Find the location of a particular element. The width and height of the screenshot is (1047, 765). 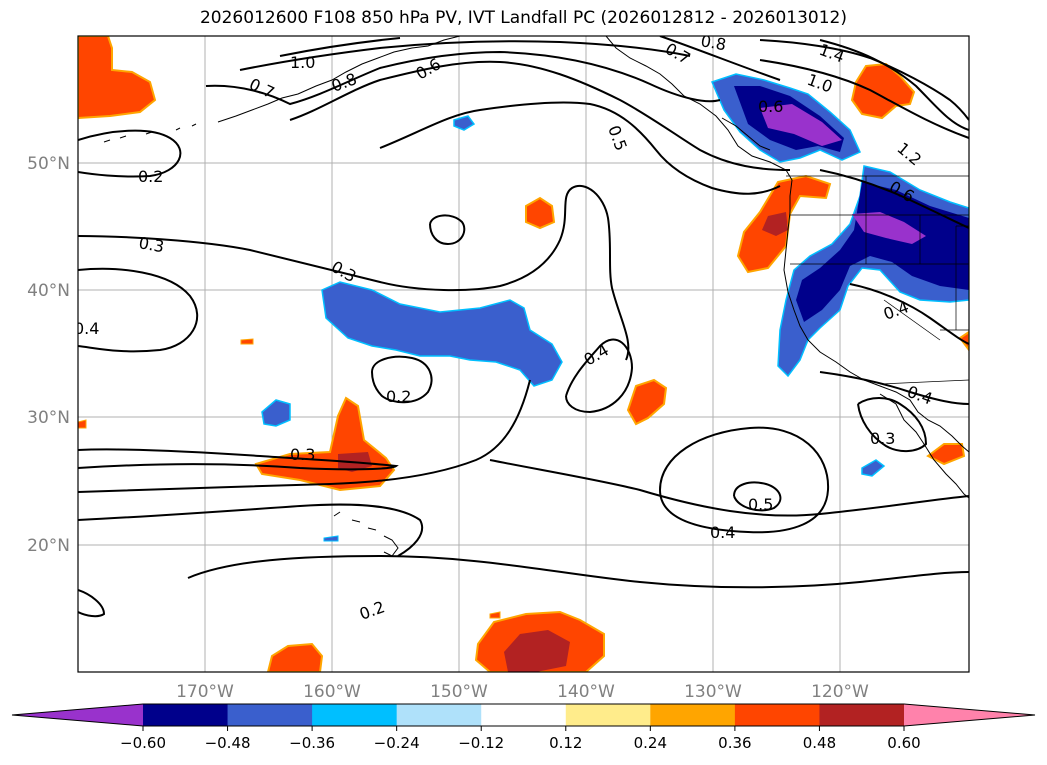

anomaly-interior-west-mid is located at coordinates (882, 252).